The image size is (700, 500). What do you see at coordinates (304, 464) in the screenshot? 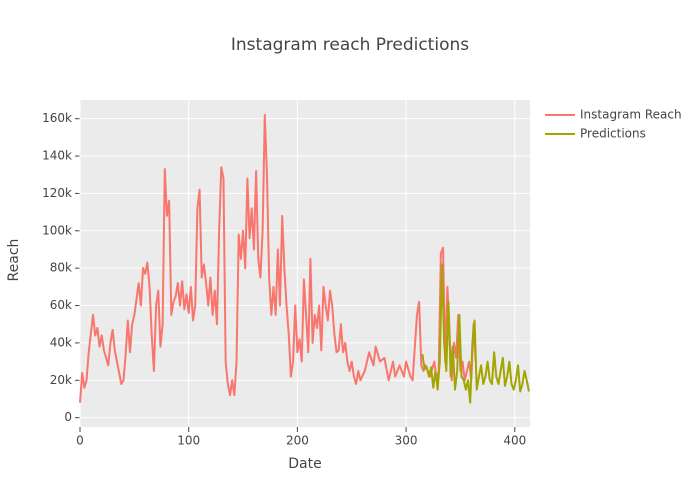
I see `x-axis-title: Date` at bounding box center [304, 464].